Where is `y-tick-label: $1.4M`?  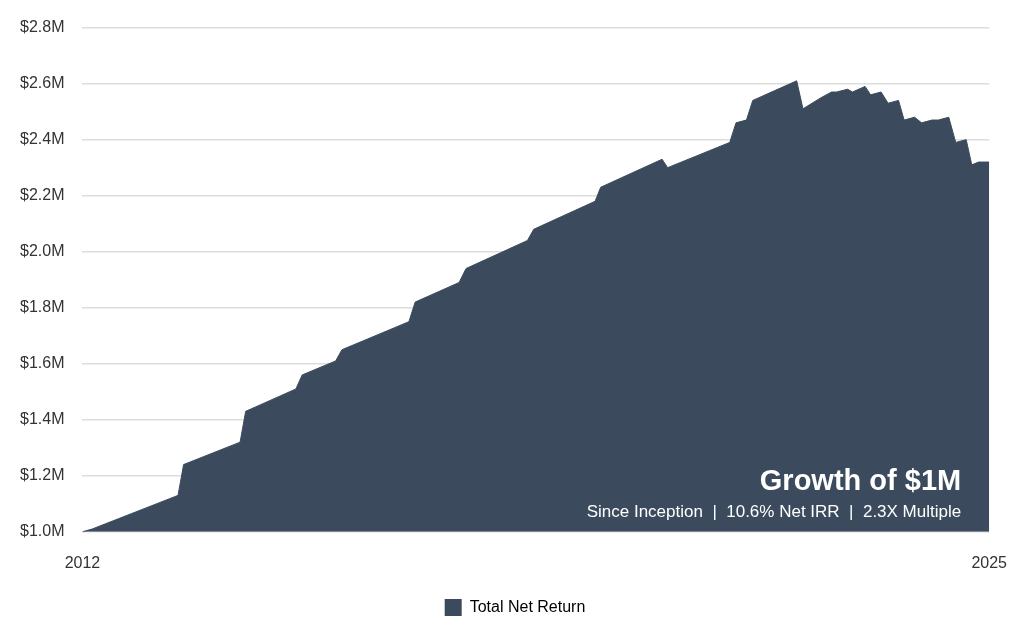
y-tick-label: $1.4M is located at coordinates (42, 419).